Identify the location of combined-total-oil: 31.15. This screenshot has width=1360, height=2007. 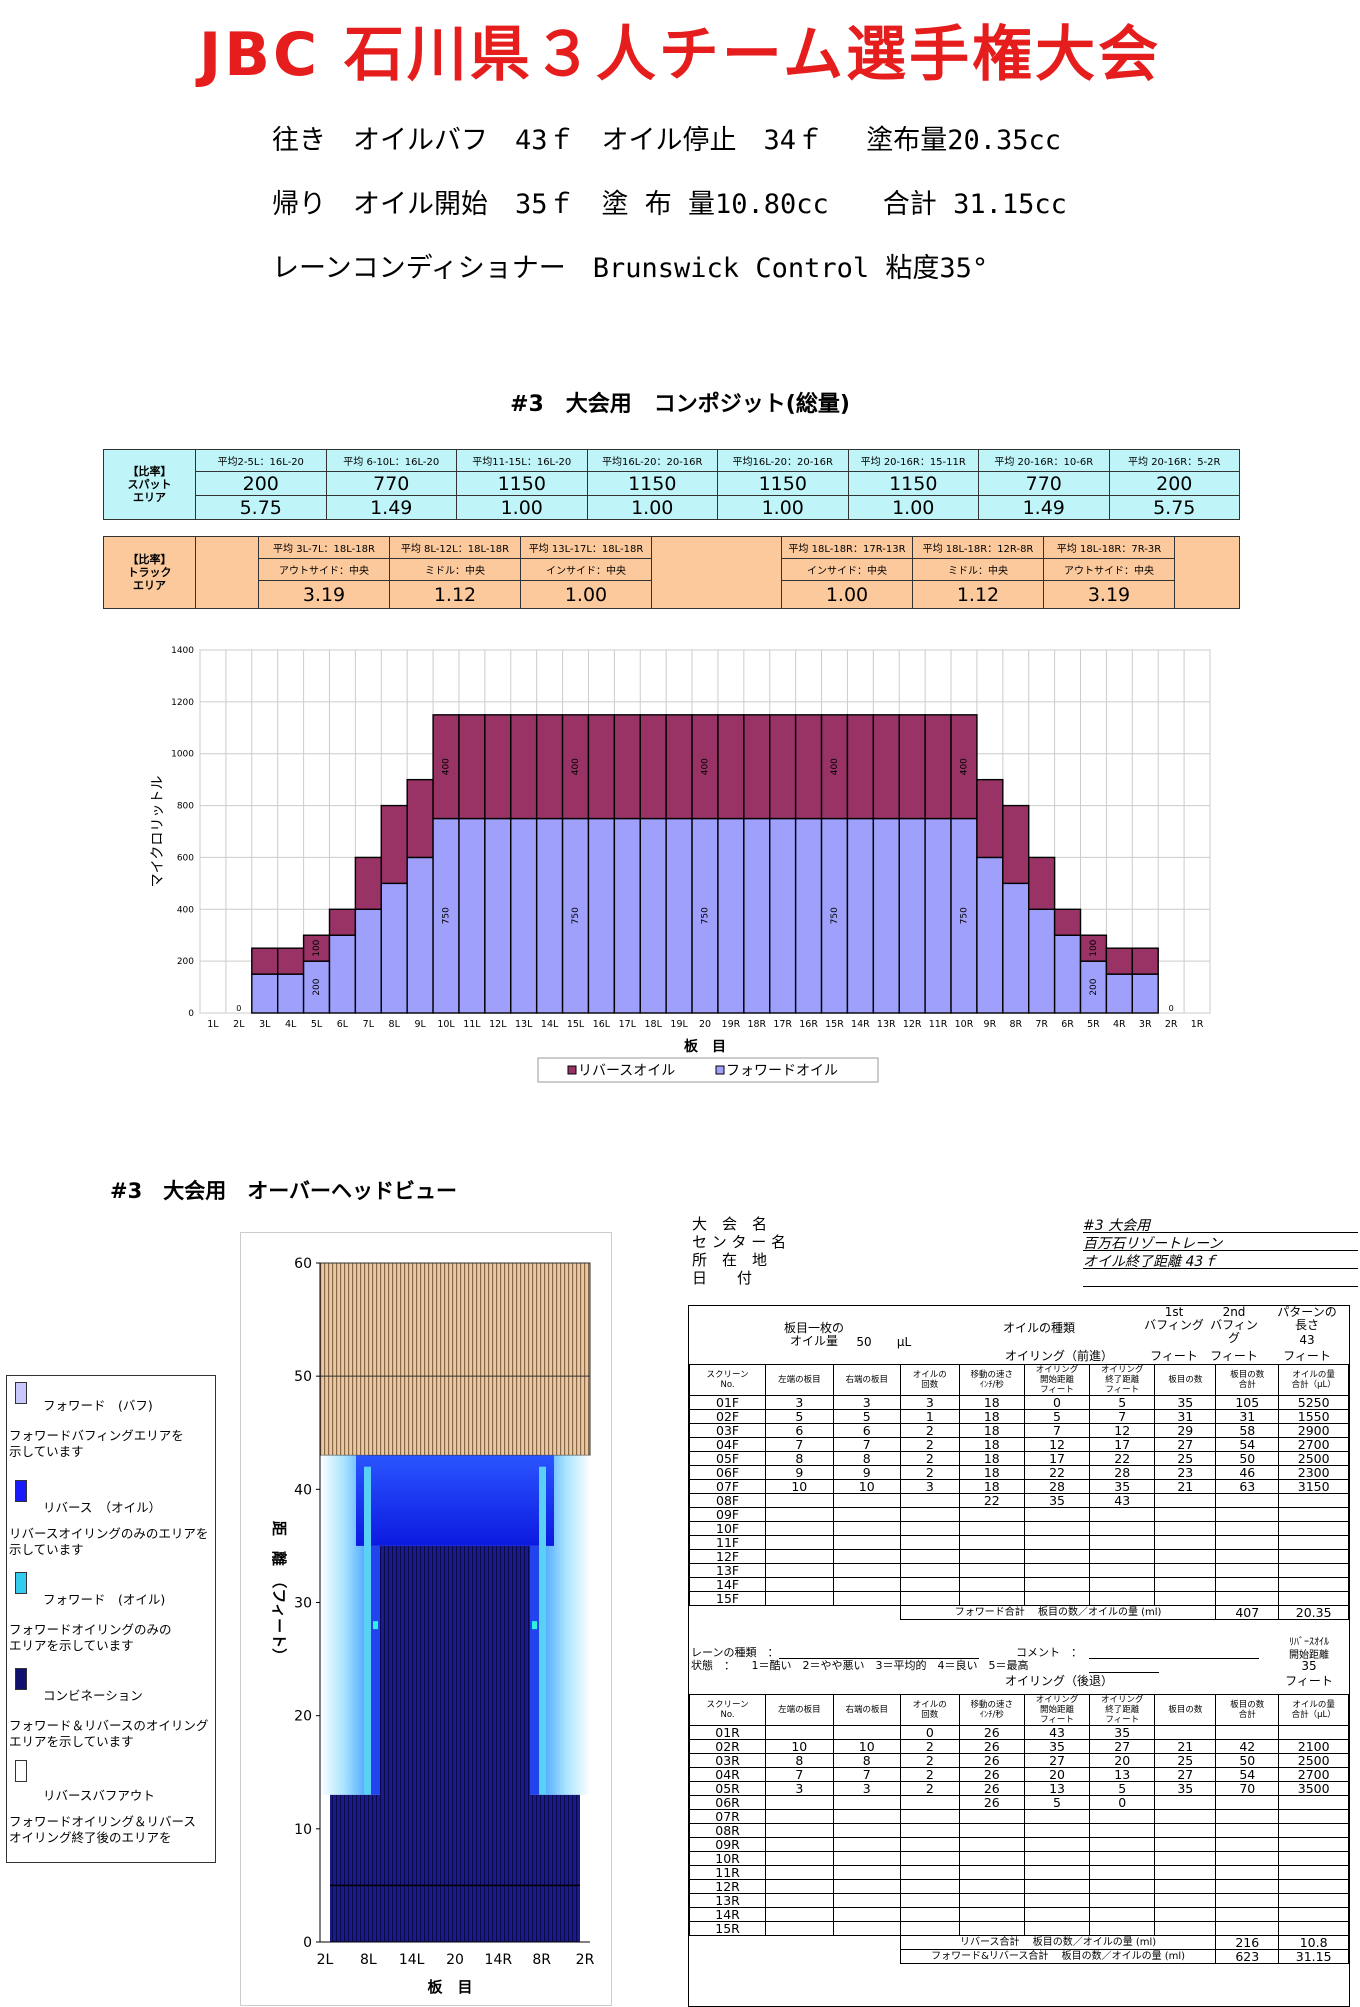
(1313, 1956).